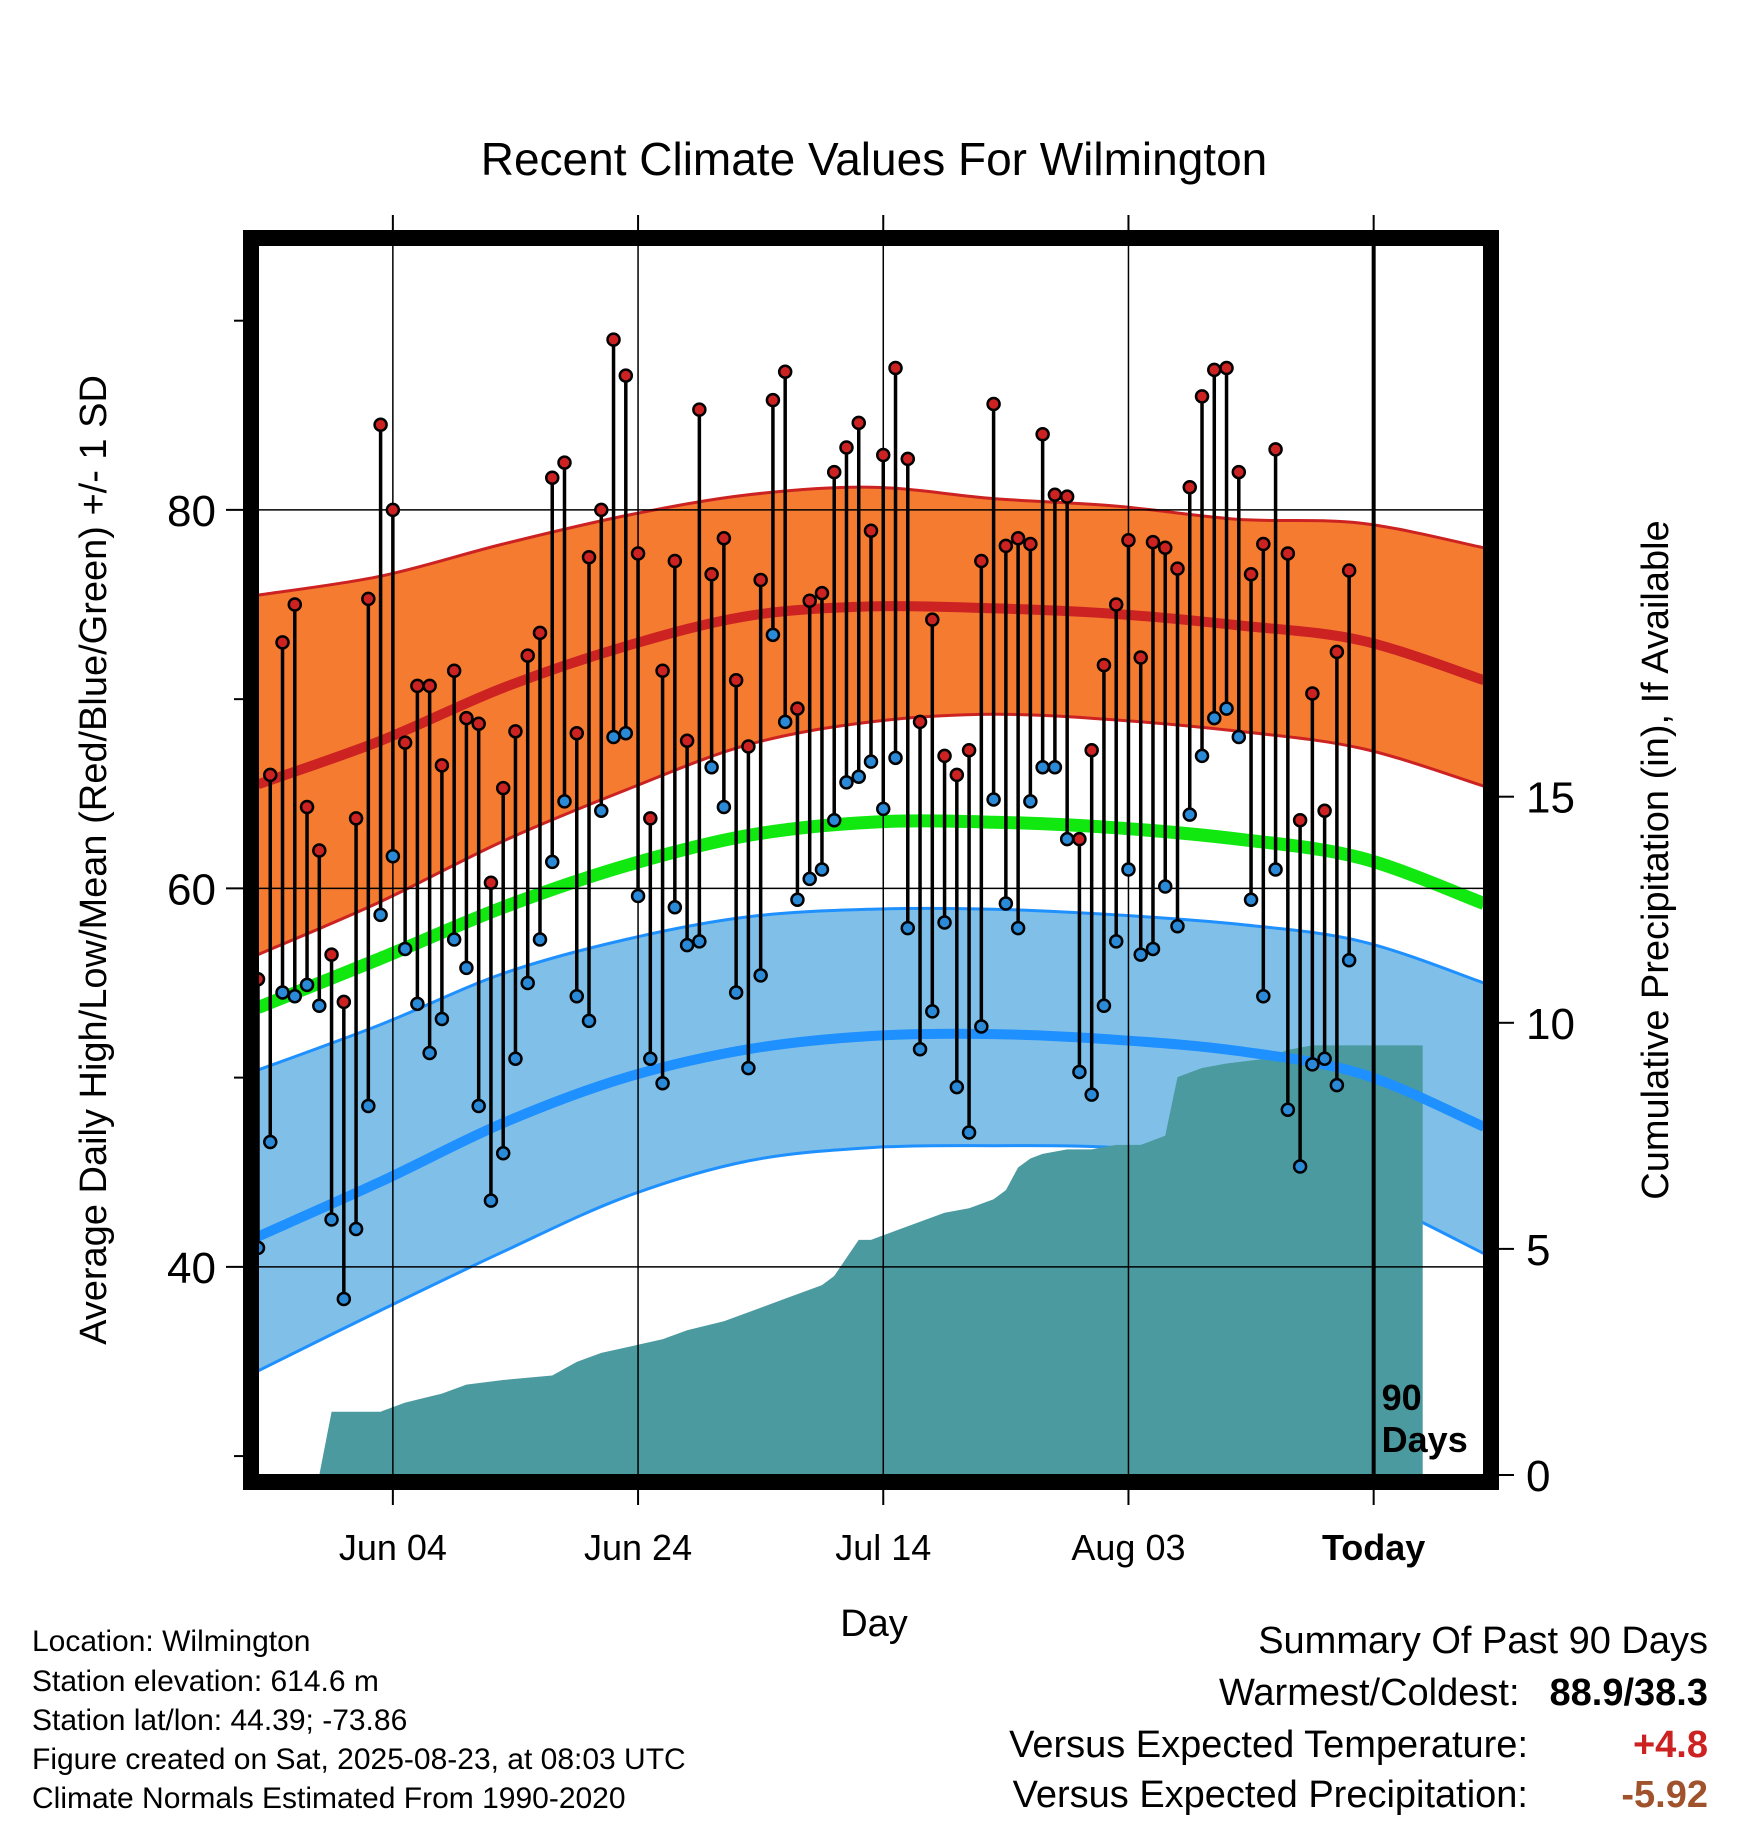 The image size is (1748, 1828). Describe the element at coordinates (1628, 1693) in the screenshot. I see `summary-warm-cold-value: 88.9/38.3` at that location.